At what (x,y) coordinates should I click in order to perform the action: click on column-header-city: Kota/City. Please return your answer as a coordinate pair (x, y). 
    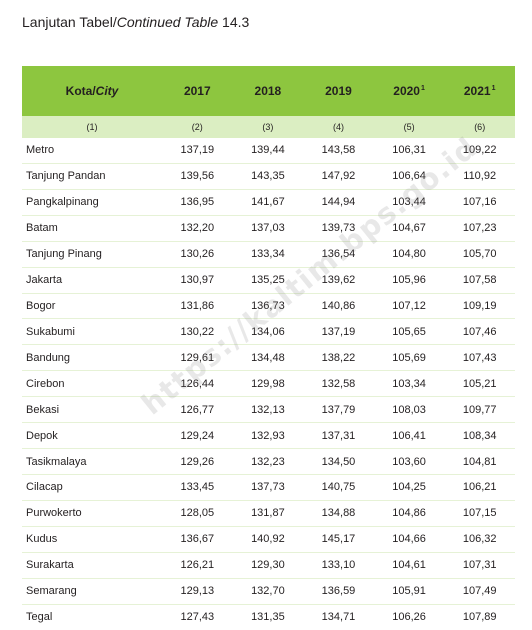
    Looking at the image, I should click on (92, 91).